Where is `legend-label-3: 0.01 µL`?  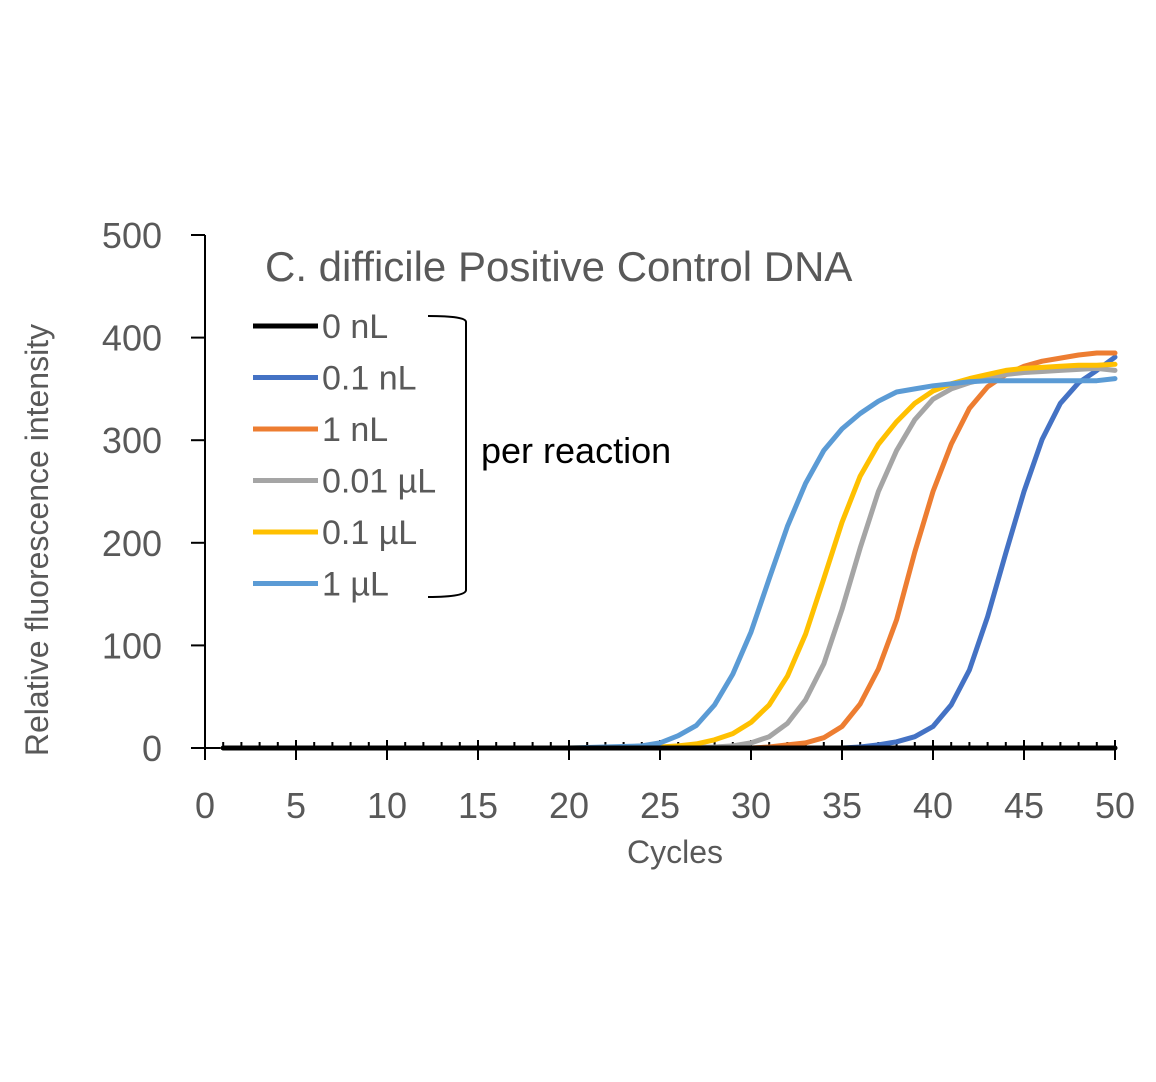
legend-label-3: 0.01 µL is located at coordinates (379, 482).